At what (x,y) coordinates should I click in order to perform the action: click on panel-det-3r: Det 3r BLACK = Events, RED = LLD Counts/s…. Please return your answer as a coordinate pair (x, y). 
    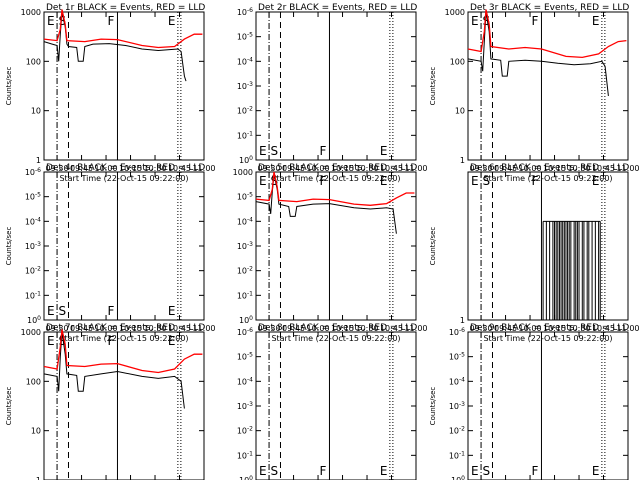
    Looking at the image, I should click on (534, 93).